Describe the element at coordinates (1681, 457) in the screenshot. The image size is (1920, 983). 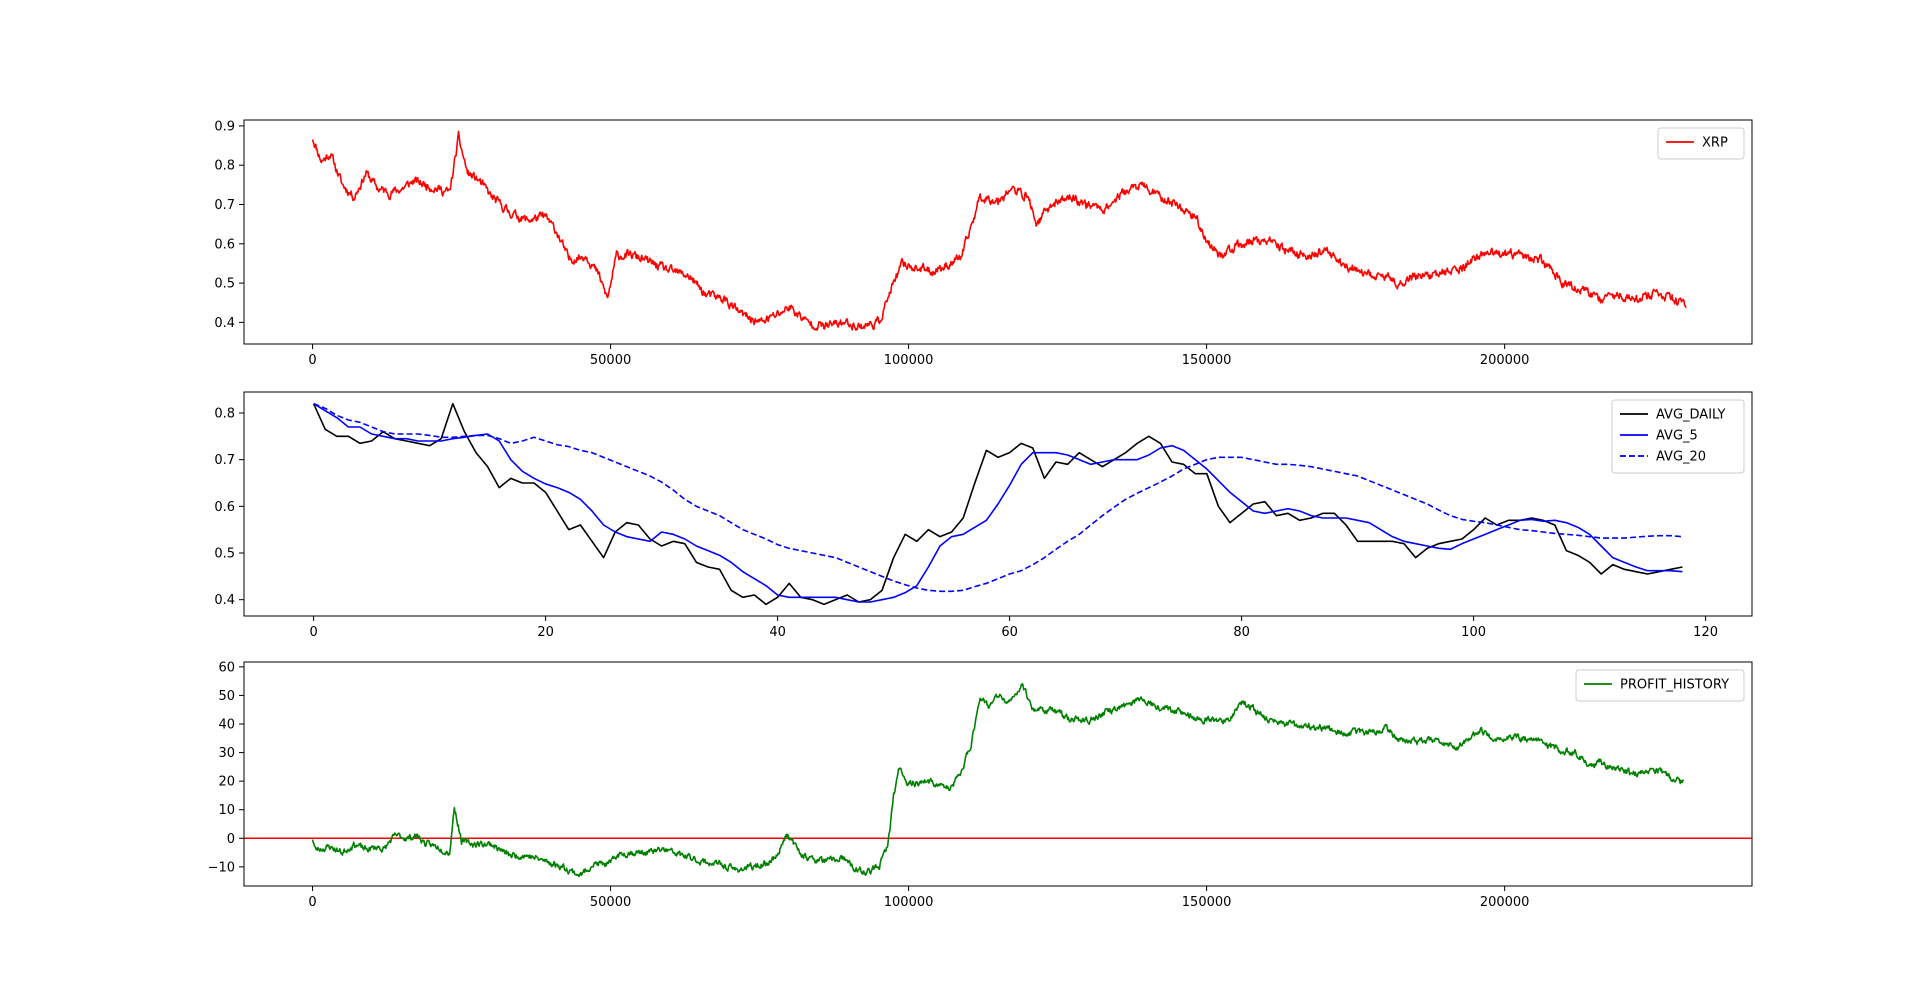
I see `legend-label: AVG_20` at that location.